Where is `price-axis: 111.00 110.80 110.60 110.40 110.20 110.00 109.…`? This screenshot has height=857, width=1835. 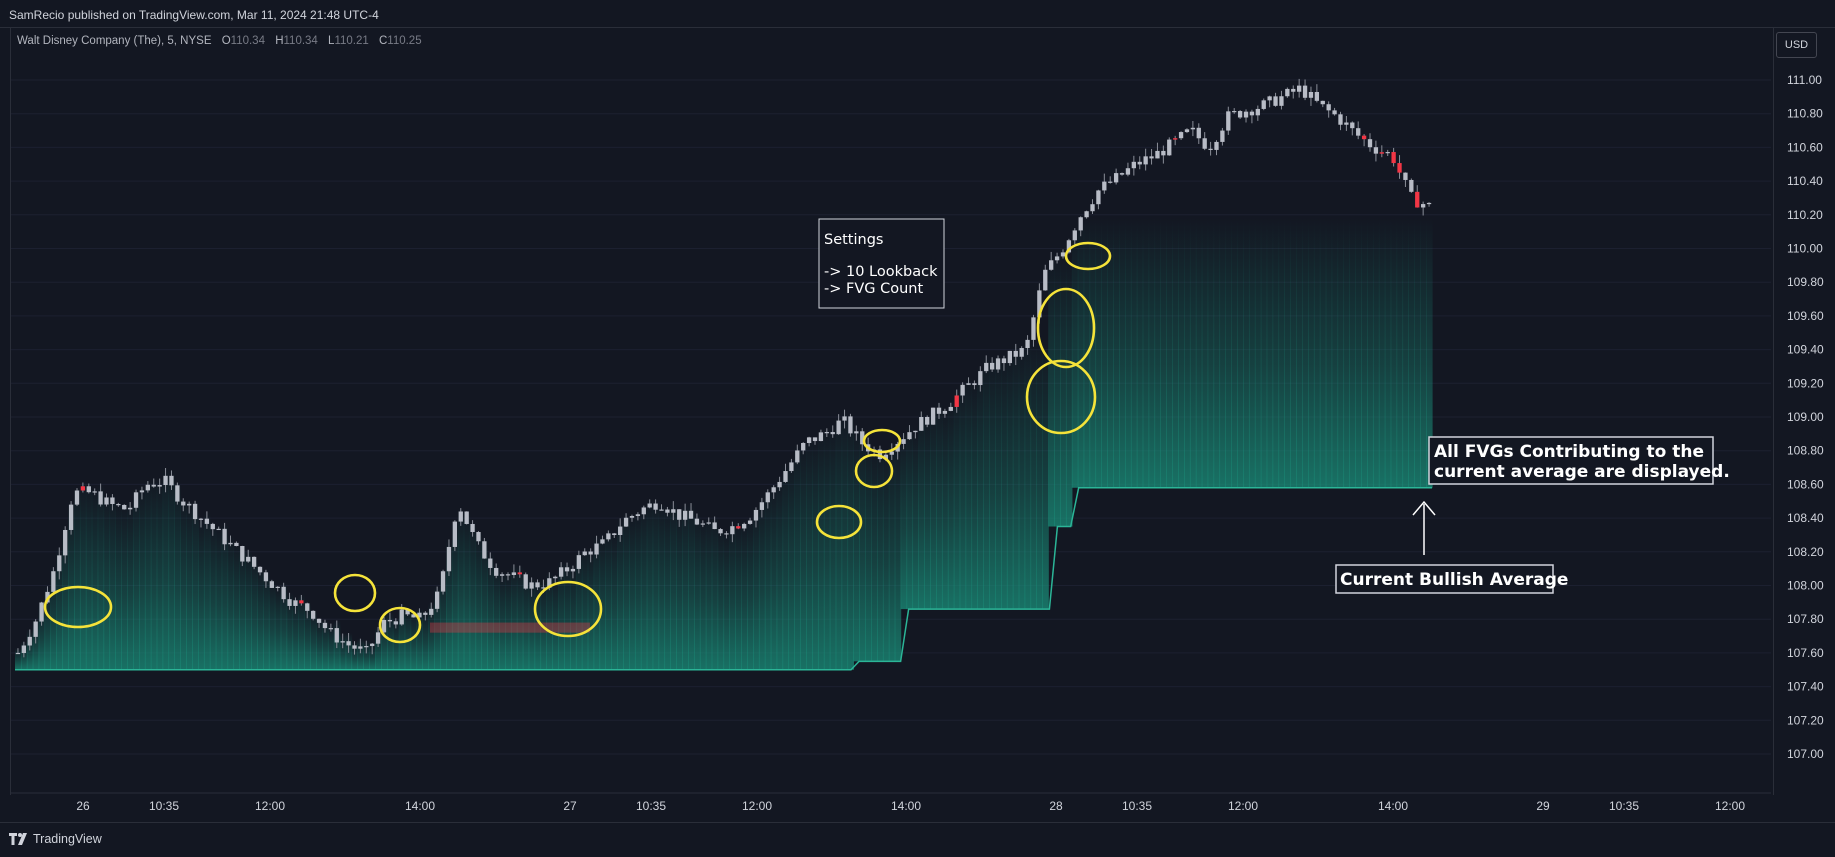 price-axis: 111.00 110.80 110.60 110.40 110.20 110.00 109.… is located at coordinates (1805, 417).